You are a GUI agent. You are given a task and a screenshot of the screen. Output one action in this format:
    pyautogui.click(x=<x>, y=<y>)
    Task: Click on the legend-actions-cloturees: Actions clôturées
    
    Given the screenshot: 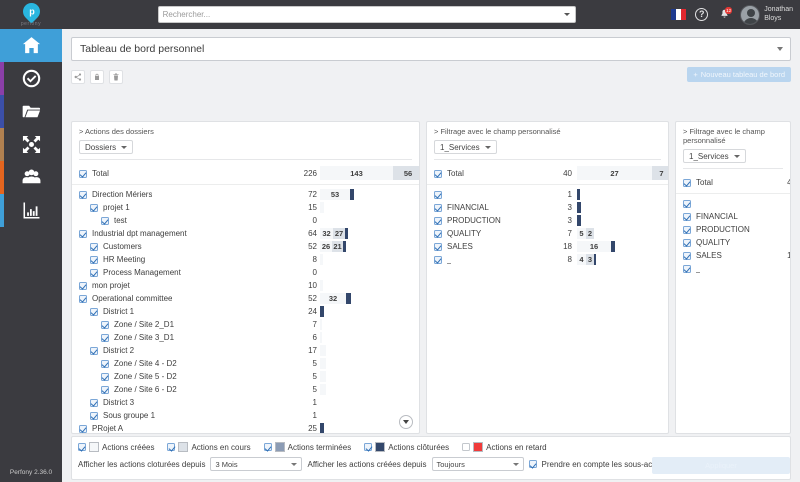 What is the action you would take?
    pyautogui.click(x=406, y=447)
    